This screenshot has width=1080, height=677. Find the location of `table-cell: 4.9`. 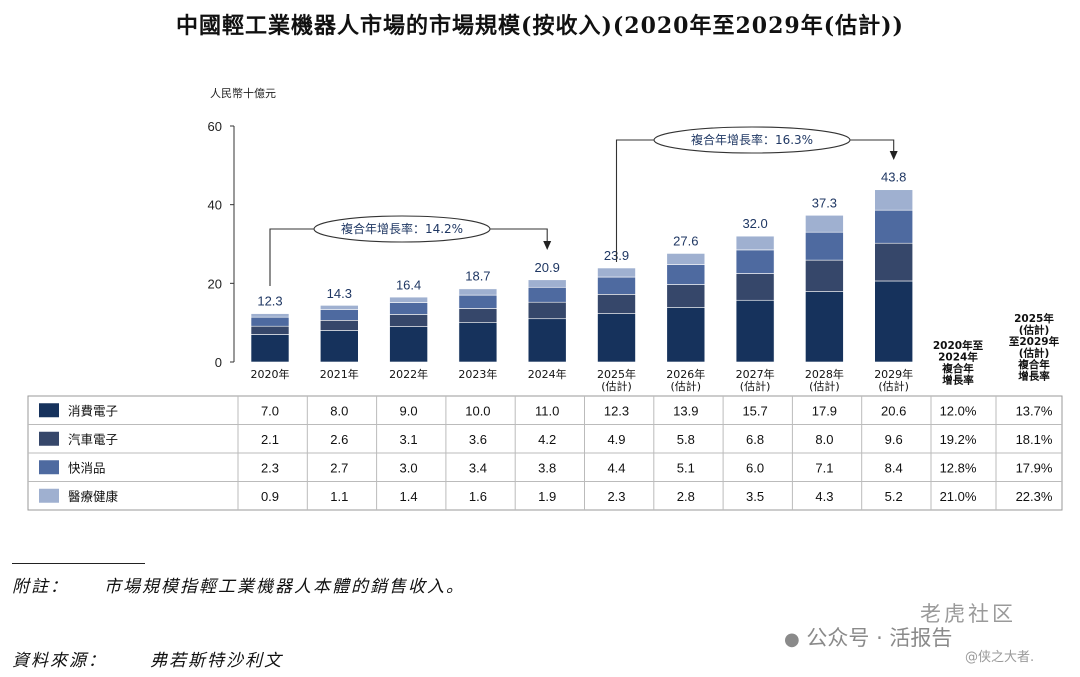

table-cell: 4.9 is located at coordinates (616, 439).